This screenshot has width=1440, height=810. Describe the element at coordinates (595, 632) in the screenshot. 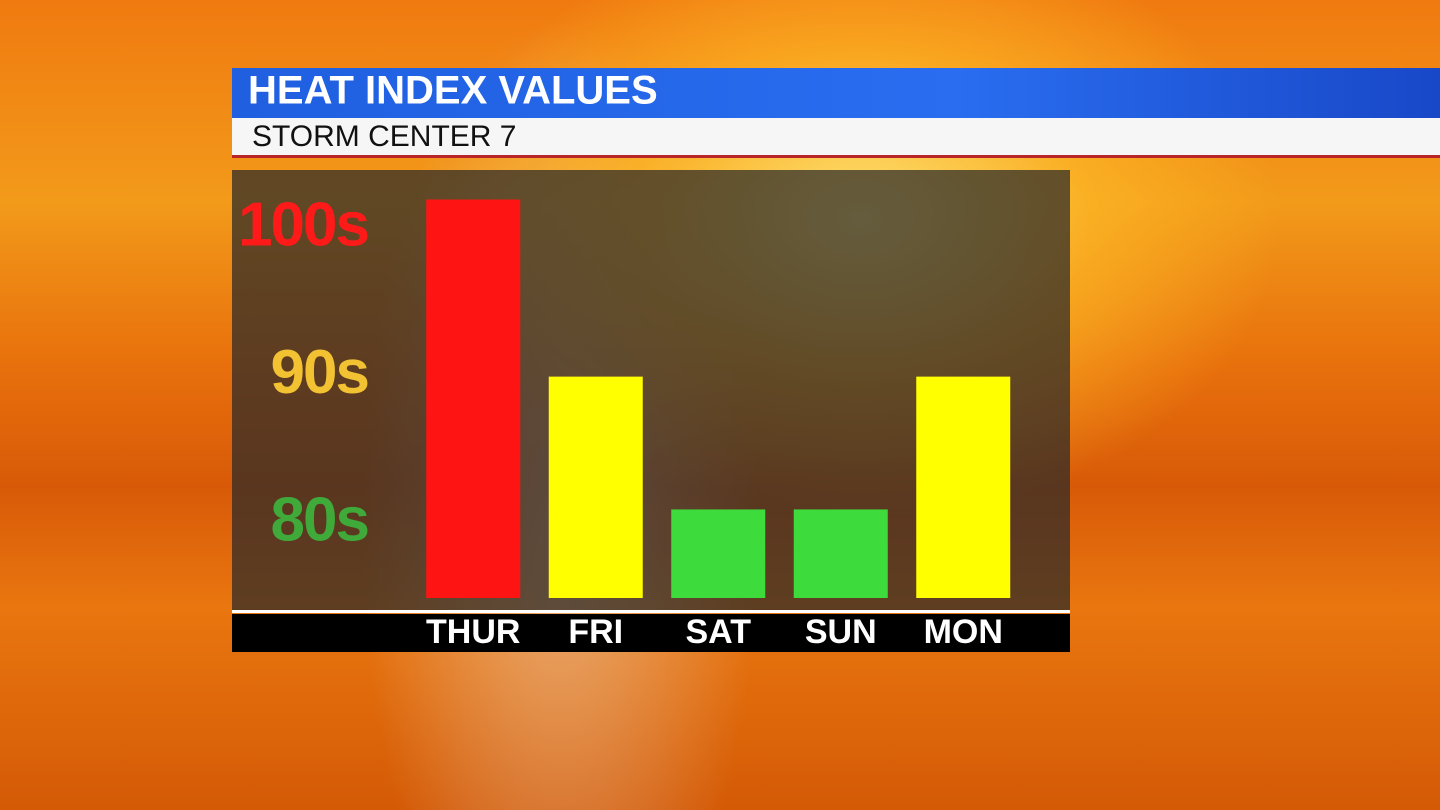

I see `x-tick-label: FRI` at that location.